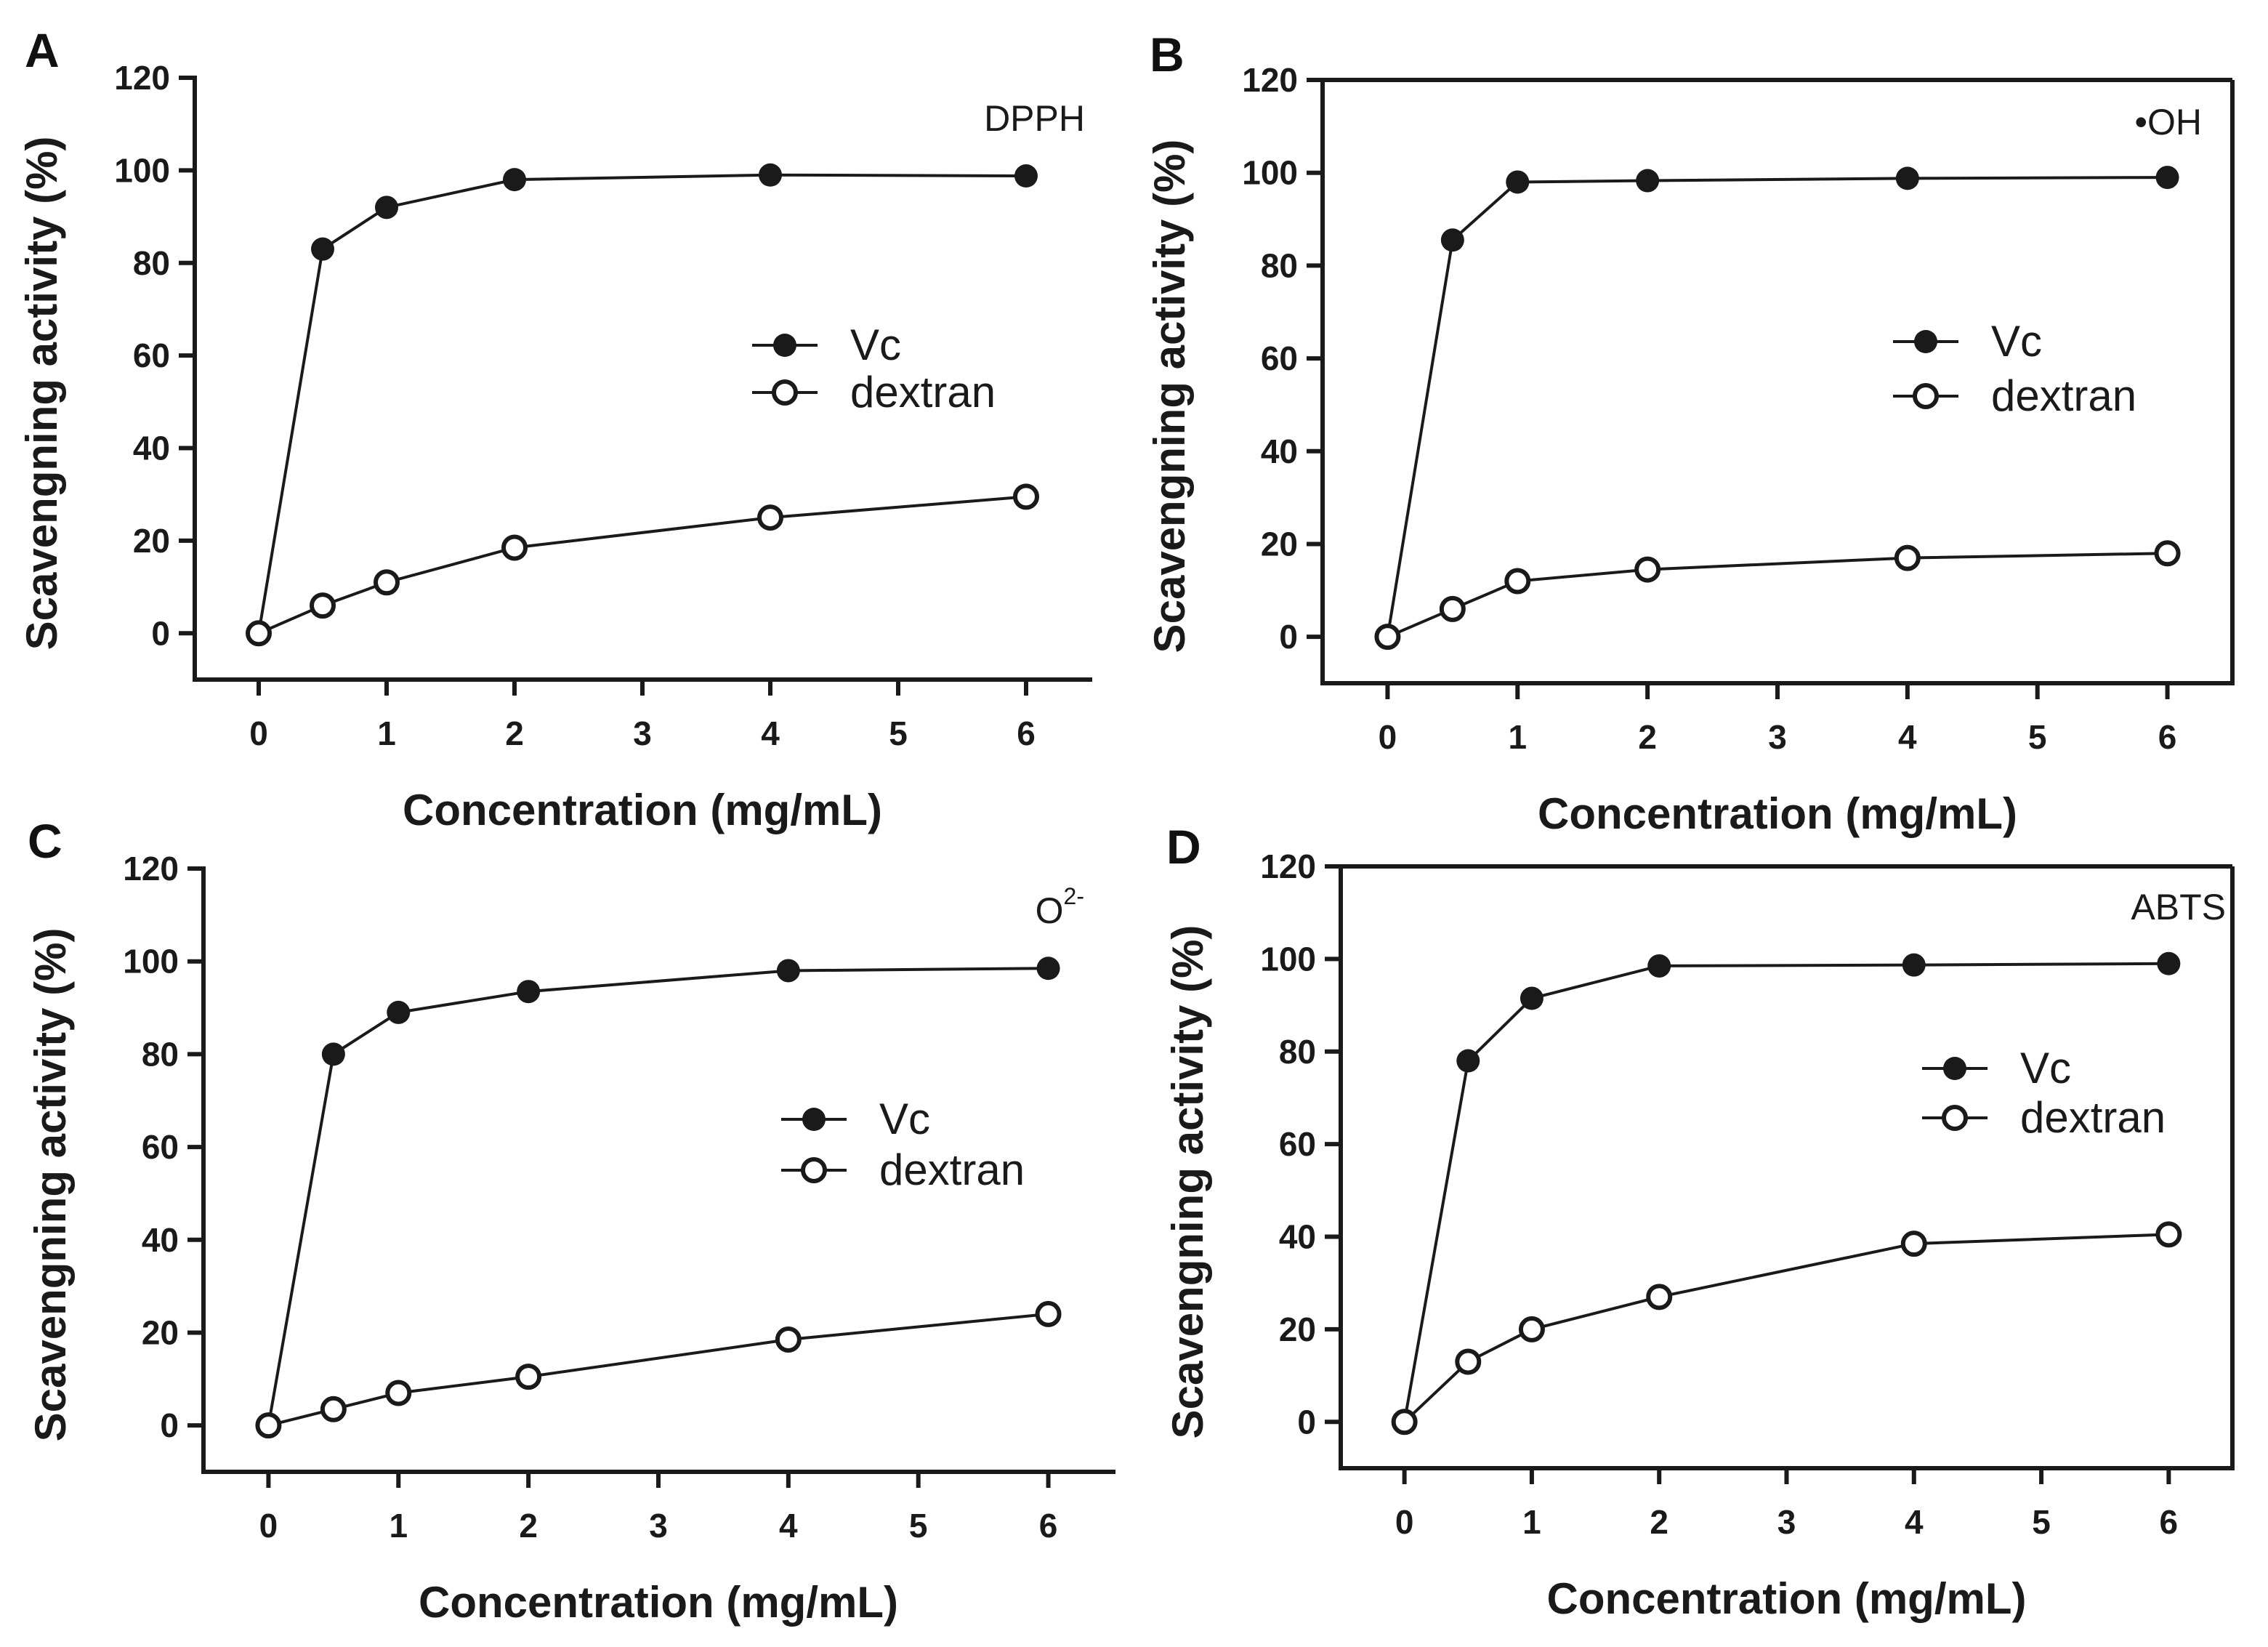  I want to click on y-tick-label: 100, so click(142, 170).